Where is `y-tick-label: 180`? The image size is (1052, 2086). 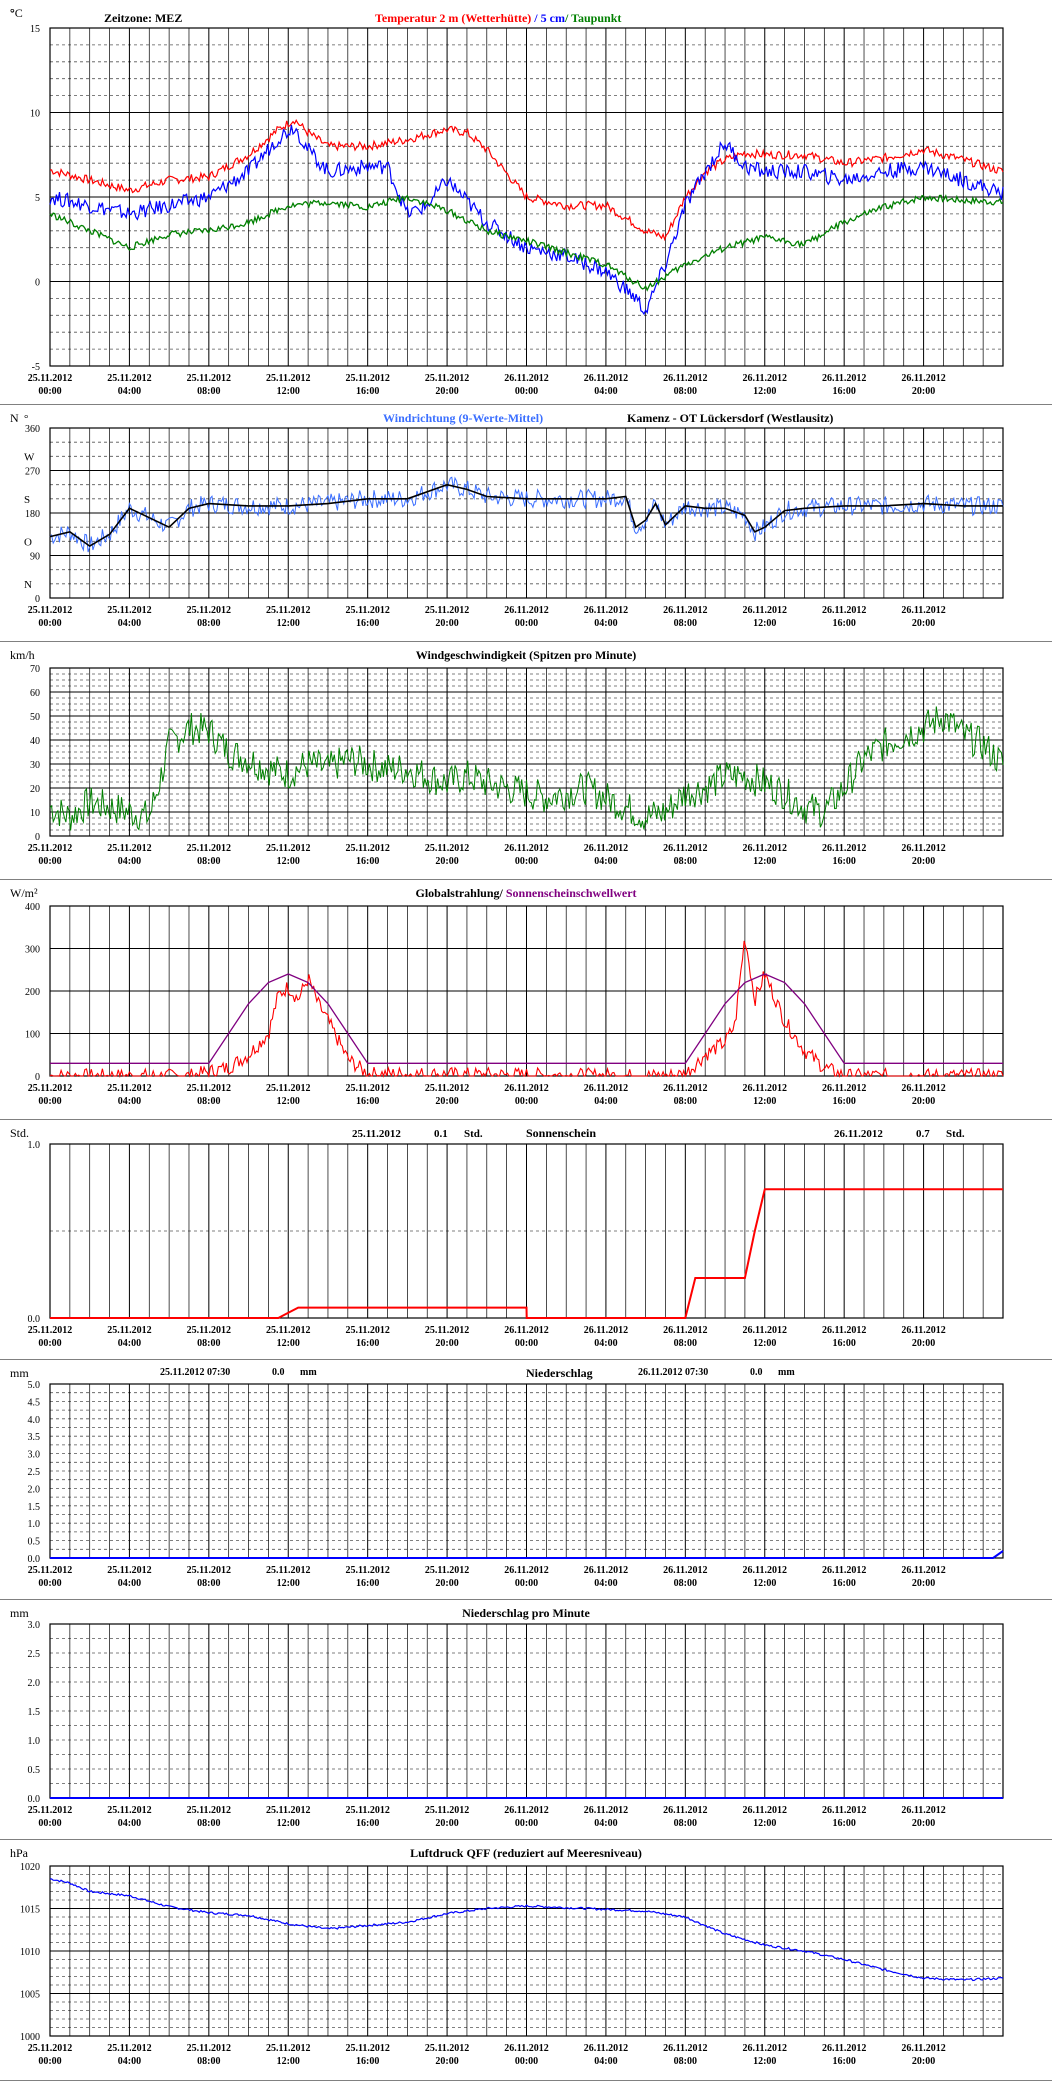 y-tick-label: 180 is located at coordinates (32, 514).